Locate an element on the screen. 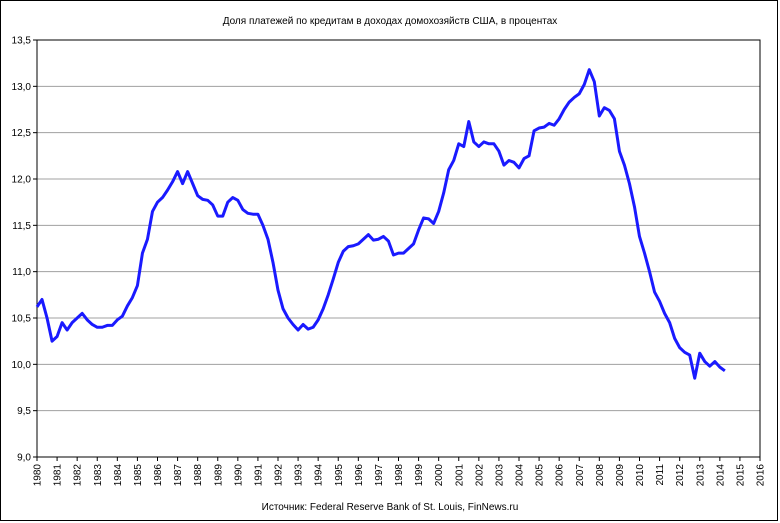 This screenshot has width=780, height=523. x-tick-label: 1982 is located at coordinates (78, 475).